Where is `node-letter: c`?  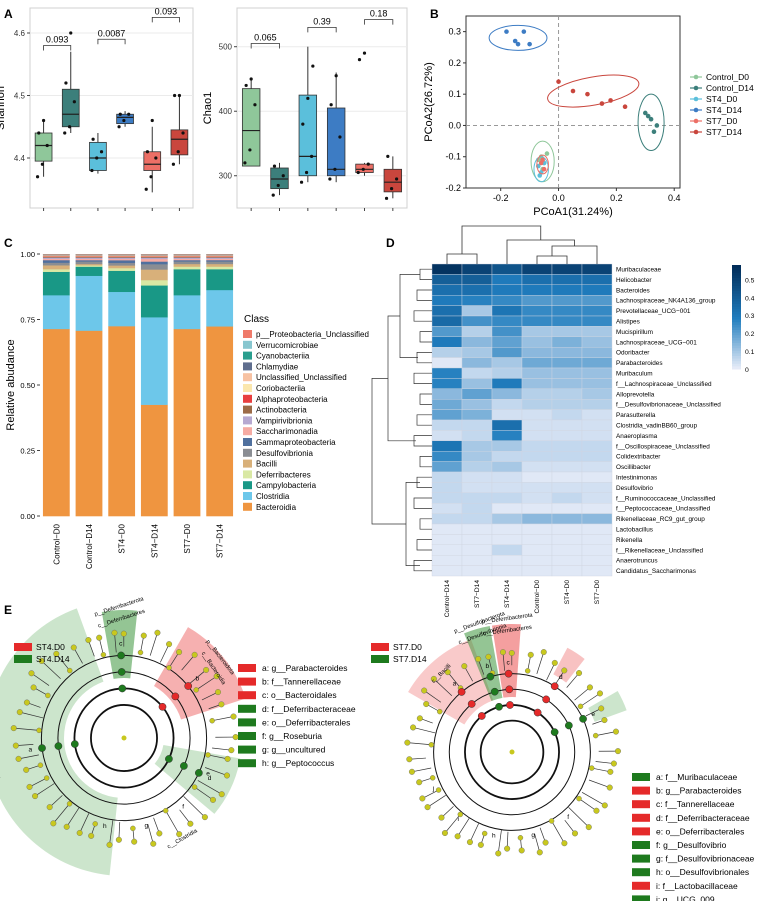 node-letter: c is located at coordinates (508, 662).